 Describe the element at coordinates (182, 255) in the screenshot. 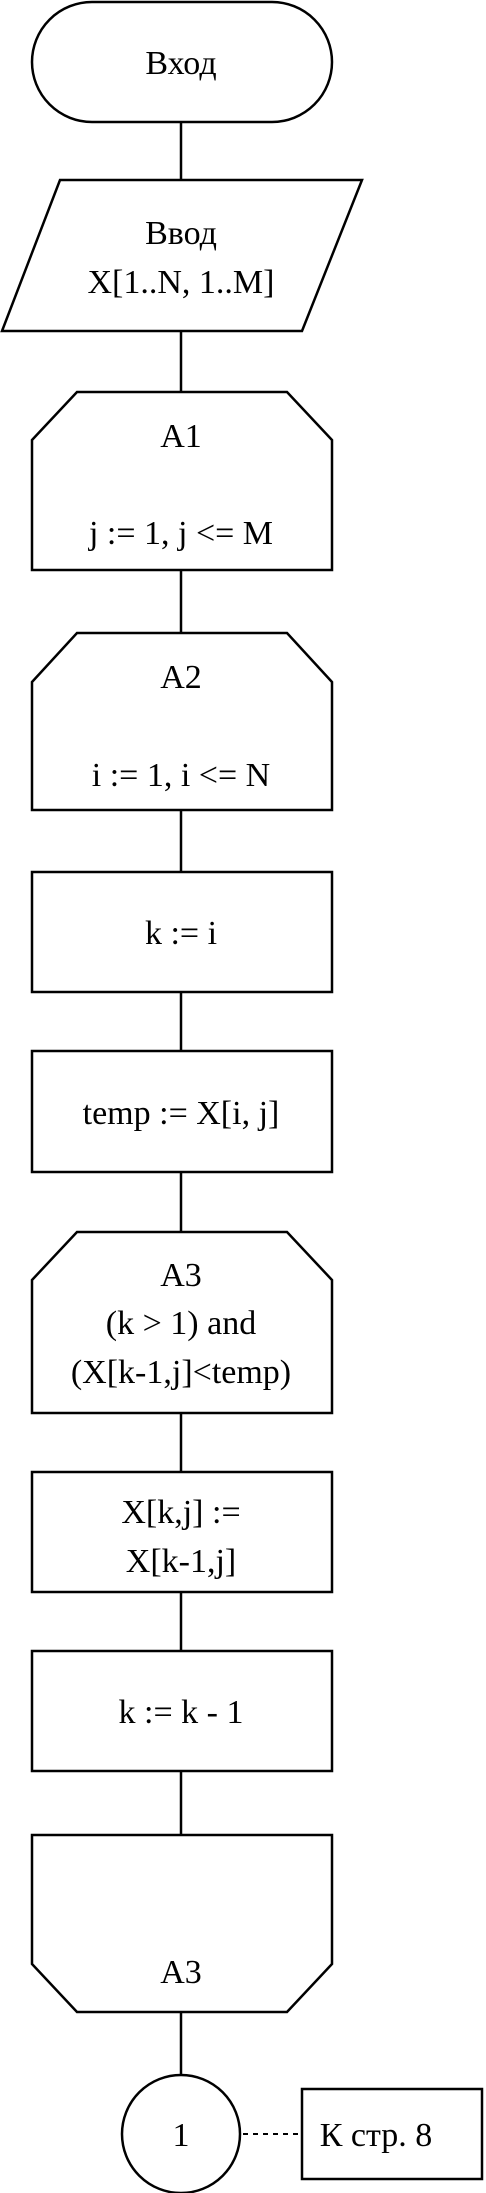

I see `input-block: Ввод X[1..N, 1..M]` at that location.